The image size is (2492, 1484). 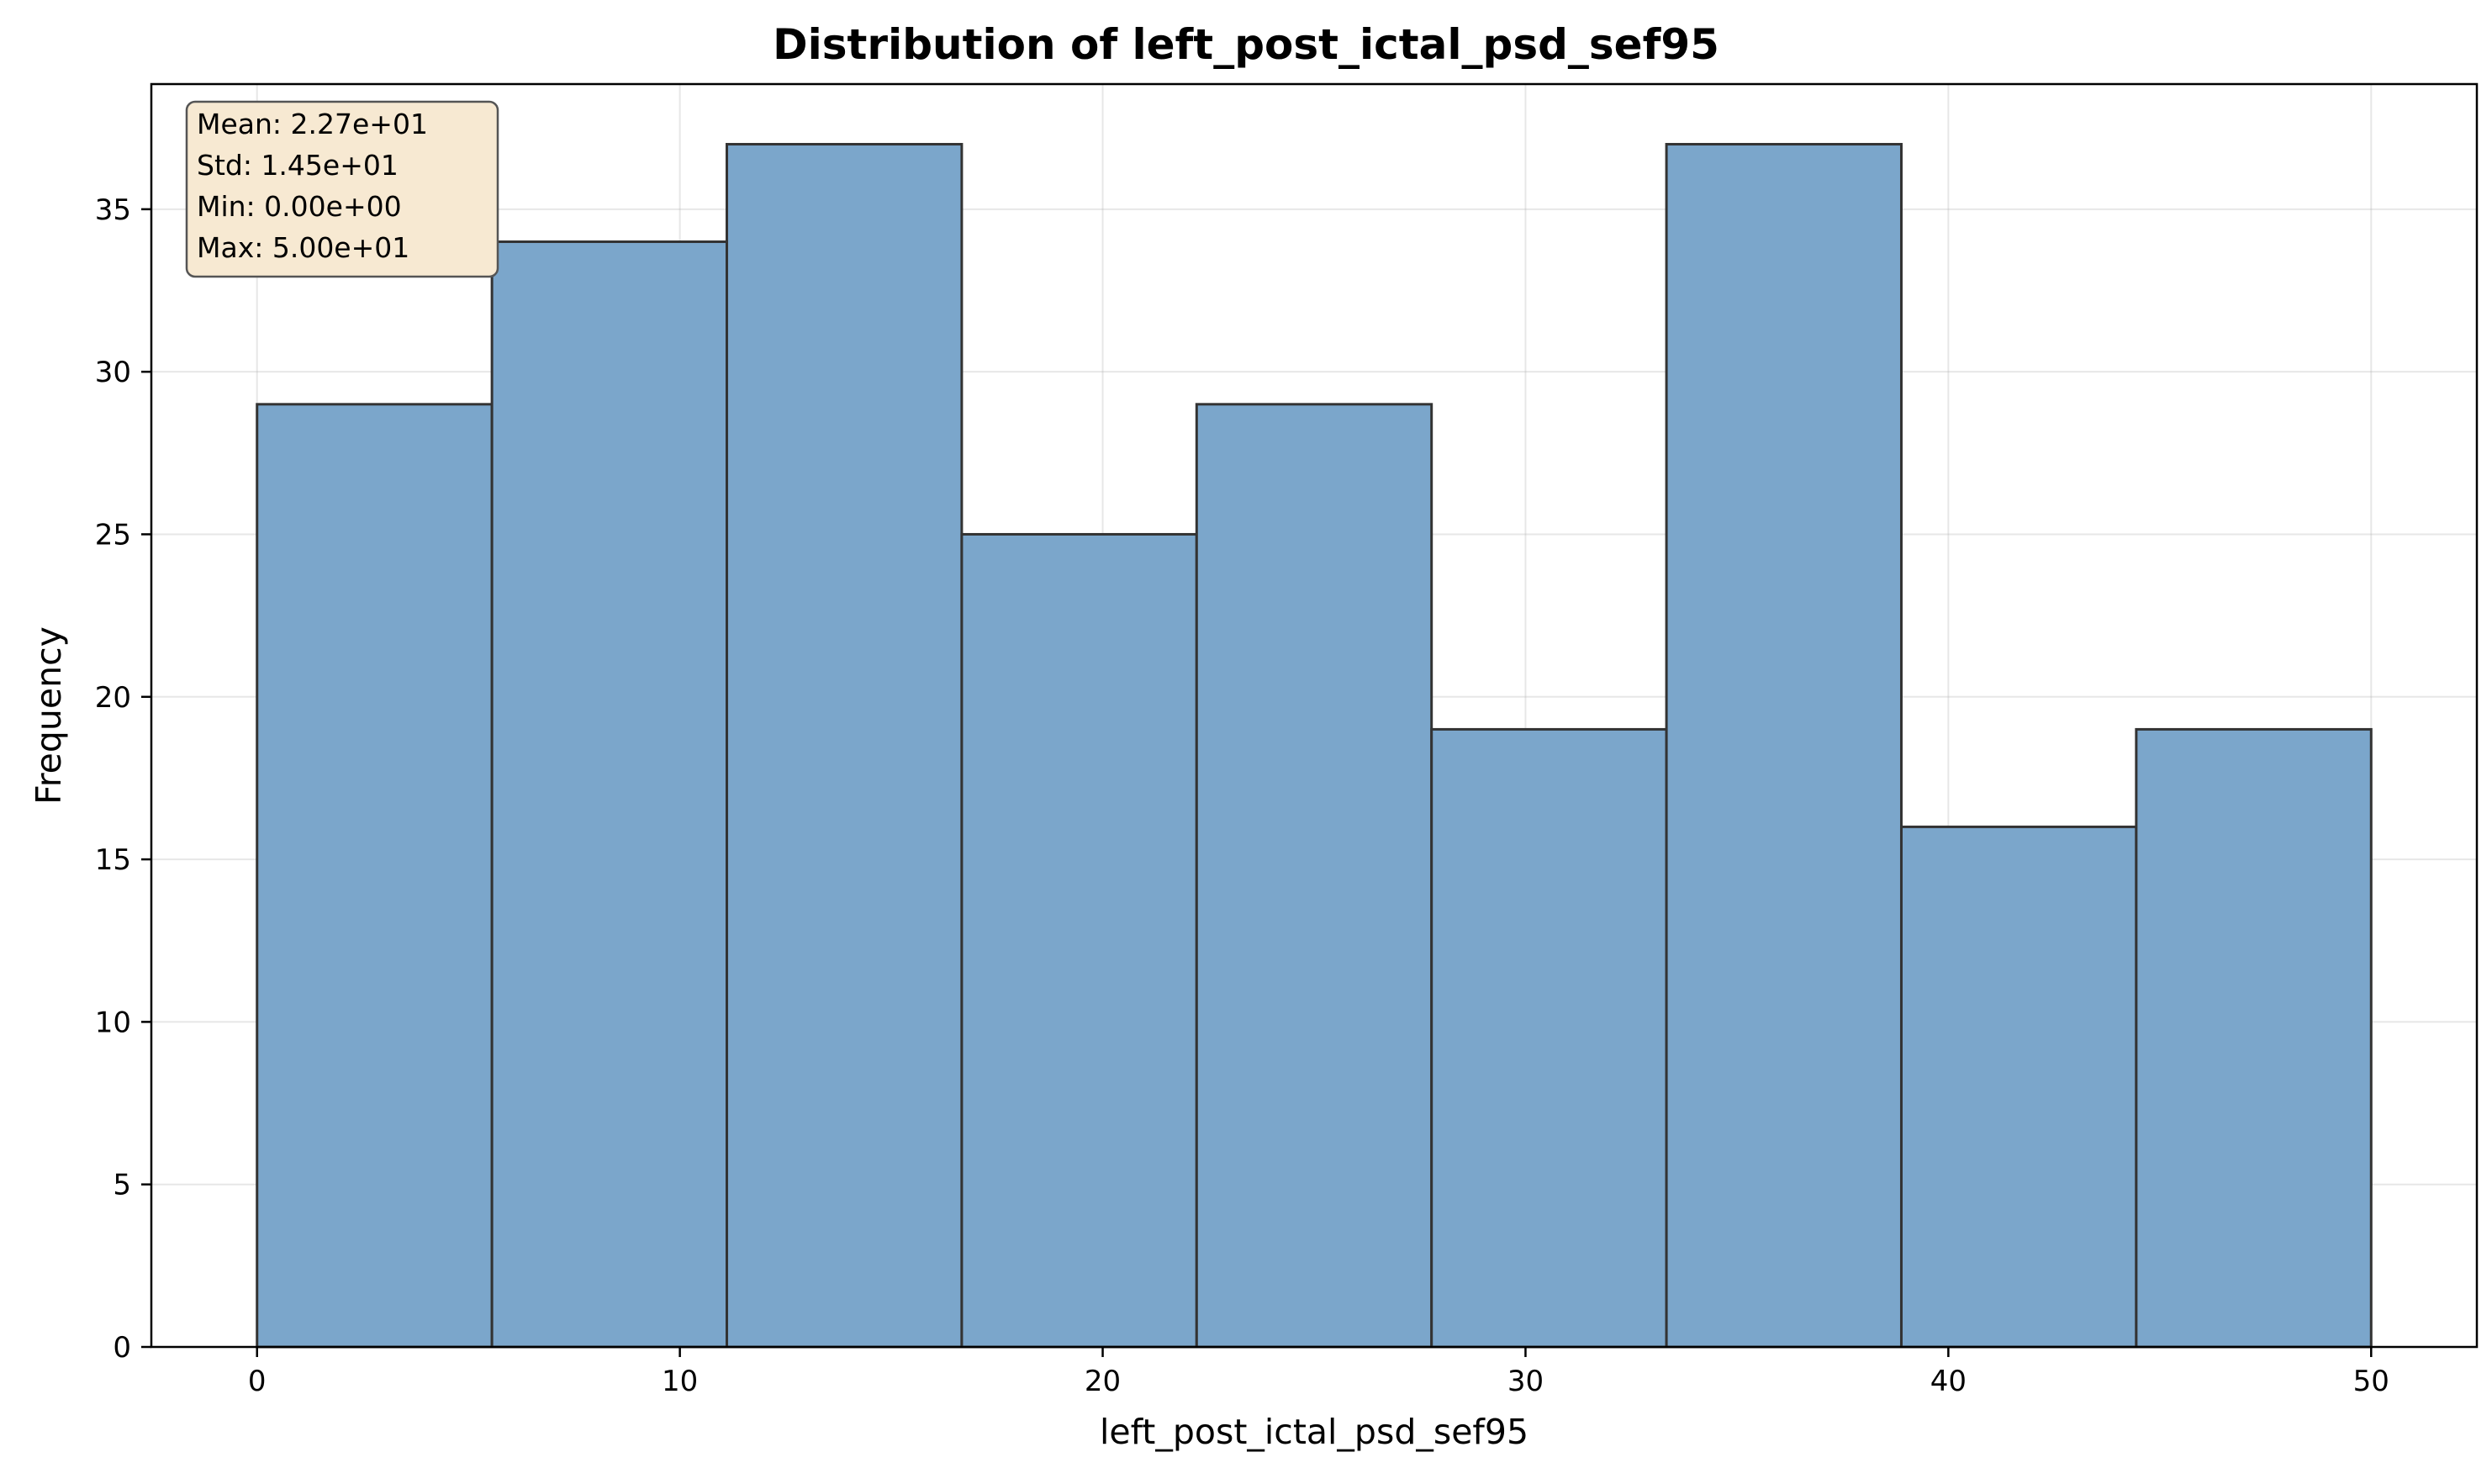 I want to click on y-tick-label: 25, so click(x=113, y=535).